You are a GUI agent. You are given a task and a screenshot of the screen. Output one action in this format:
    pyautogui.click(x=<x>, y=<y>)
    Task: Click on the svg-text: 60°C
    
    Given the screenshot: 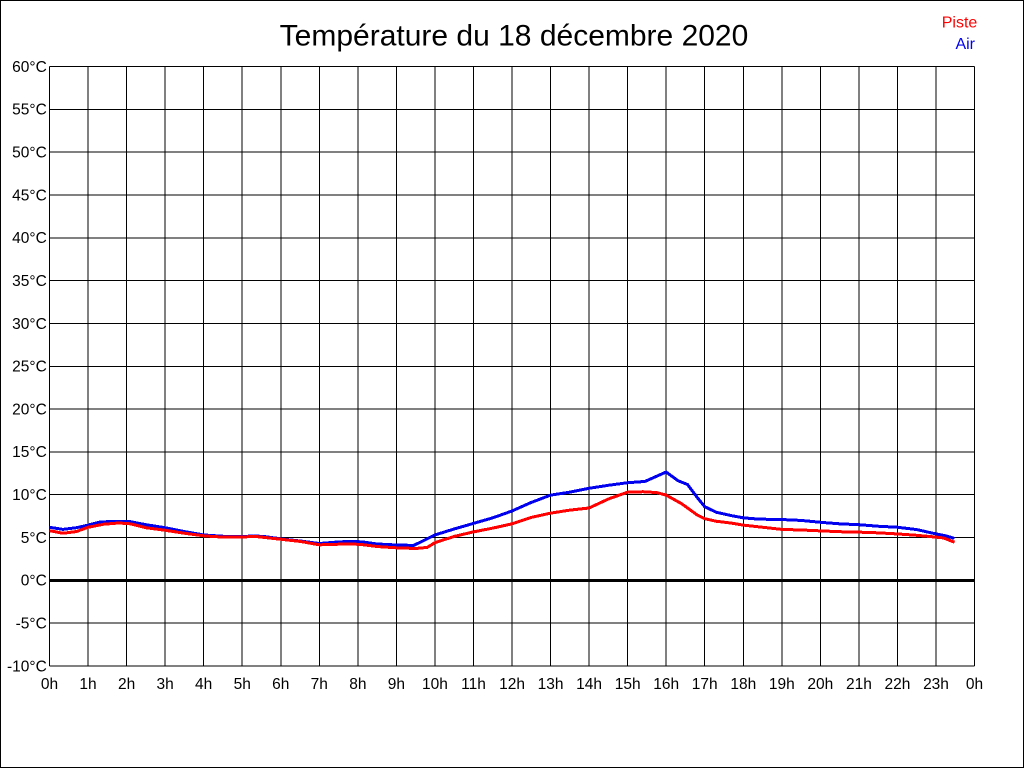 What is the action you would take?
    pyautogui.click(x=29, y=67)
    